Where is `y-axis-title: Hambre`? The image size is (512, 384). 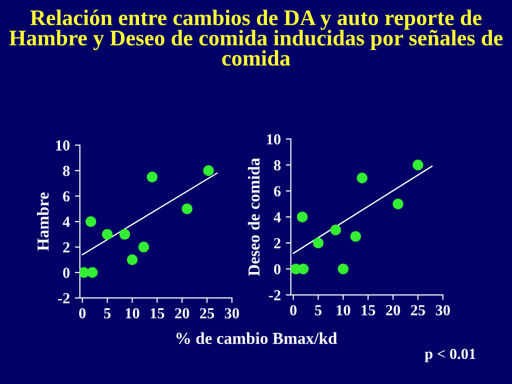
y-axis-title: Hambre is located at coordinates (42, 221).